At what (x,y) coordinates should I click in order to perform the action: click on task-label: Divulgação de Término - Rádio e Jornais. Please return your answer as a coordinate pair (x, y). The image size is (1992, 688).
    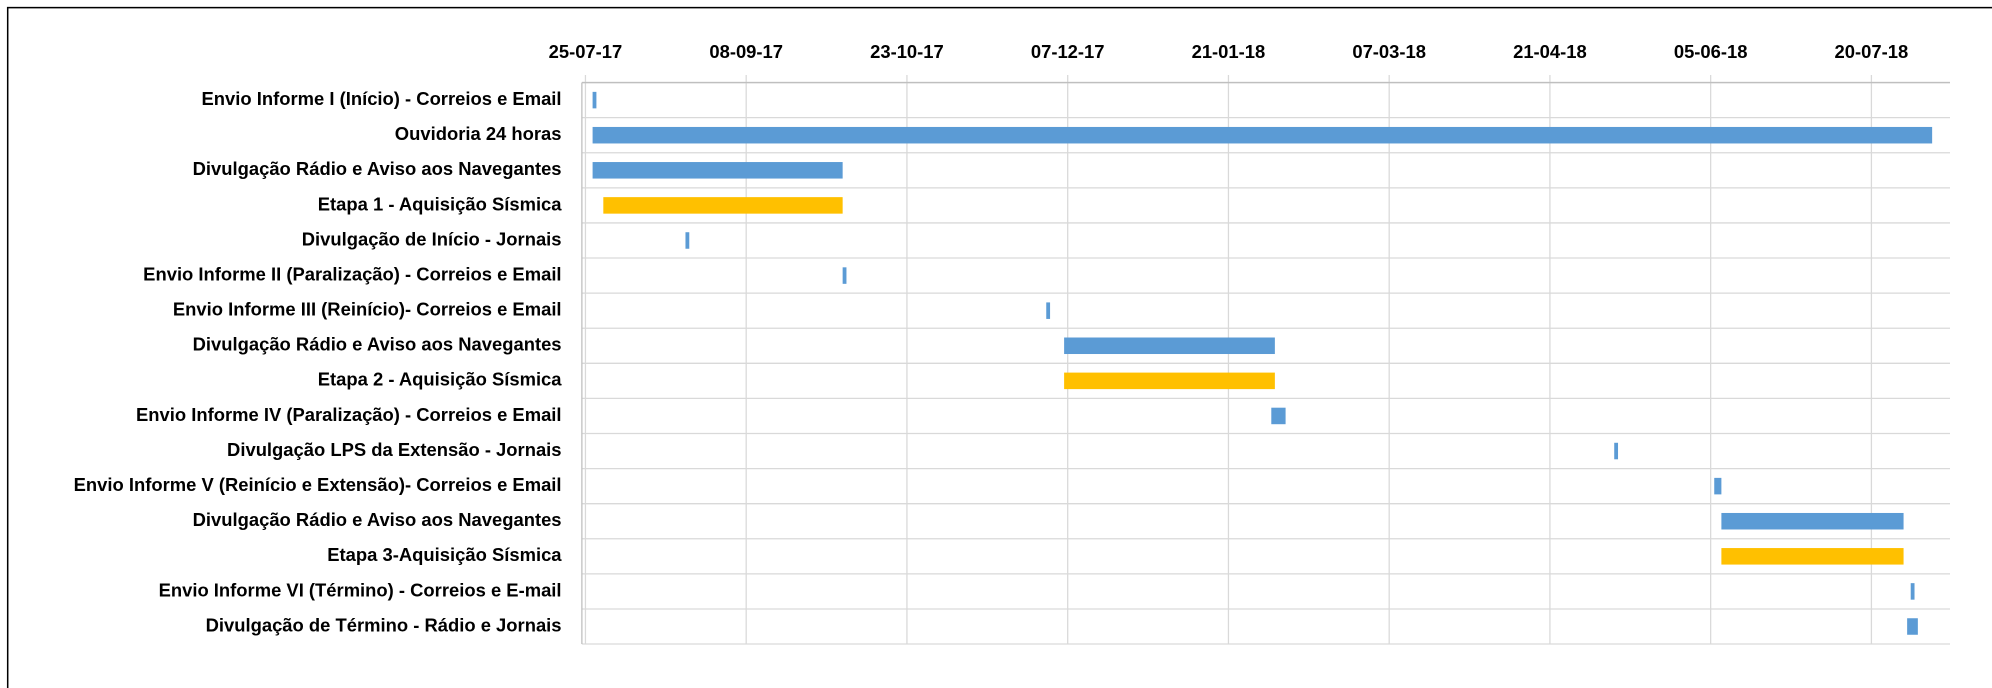
    Looking at the image, I should click on (384, 624).